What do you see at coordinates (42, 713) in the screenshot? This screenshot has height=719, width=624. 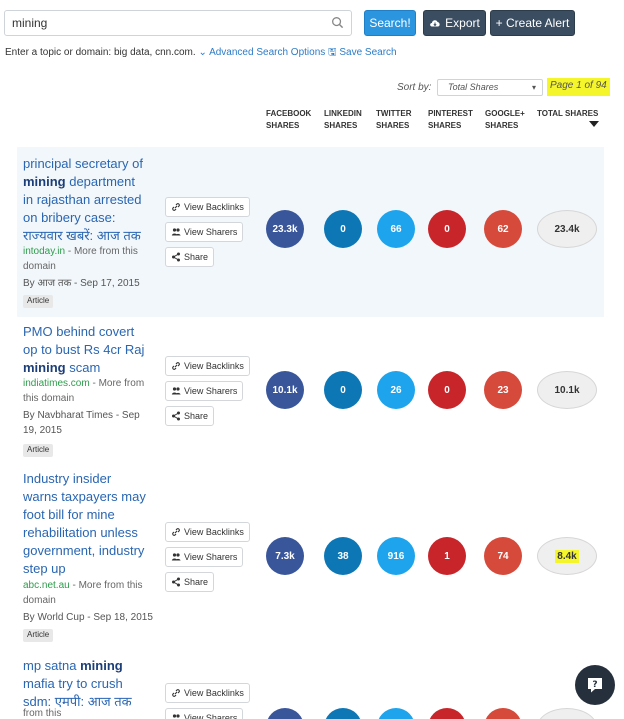 I see `more-from-domain-link: from this` at bounding box center [42, 713].